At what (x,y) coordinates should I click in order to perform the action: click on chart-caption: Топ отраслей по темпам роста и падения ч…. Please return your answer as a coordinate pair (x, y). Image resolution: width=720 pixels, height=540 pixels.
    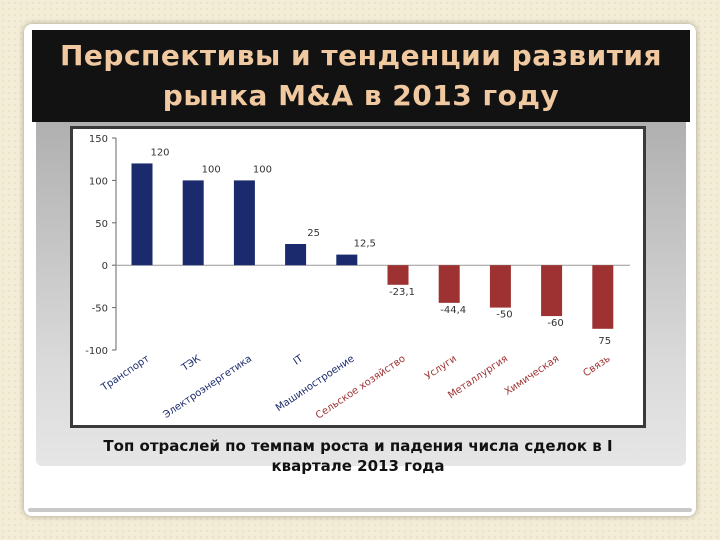
    Looking at the image, I should click on (358, 456).